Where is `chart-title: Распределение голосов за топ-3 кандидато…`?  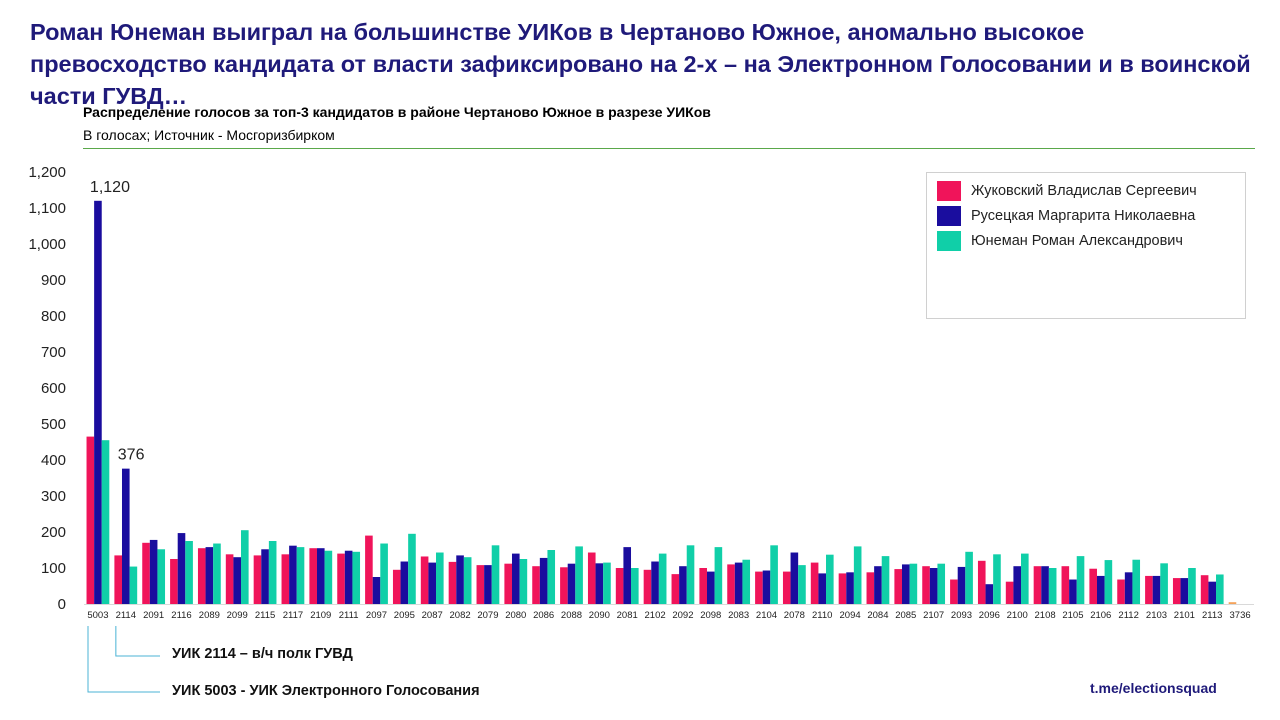 chart-title: Распределение голосов за топ-3 кандидато… is located at coordinates (397, 112).